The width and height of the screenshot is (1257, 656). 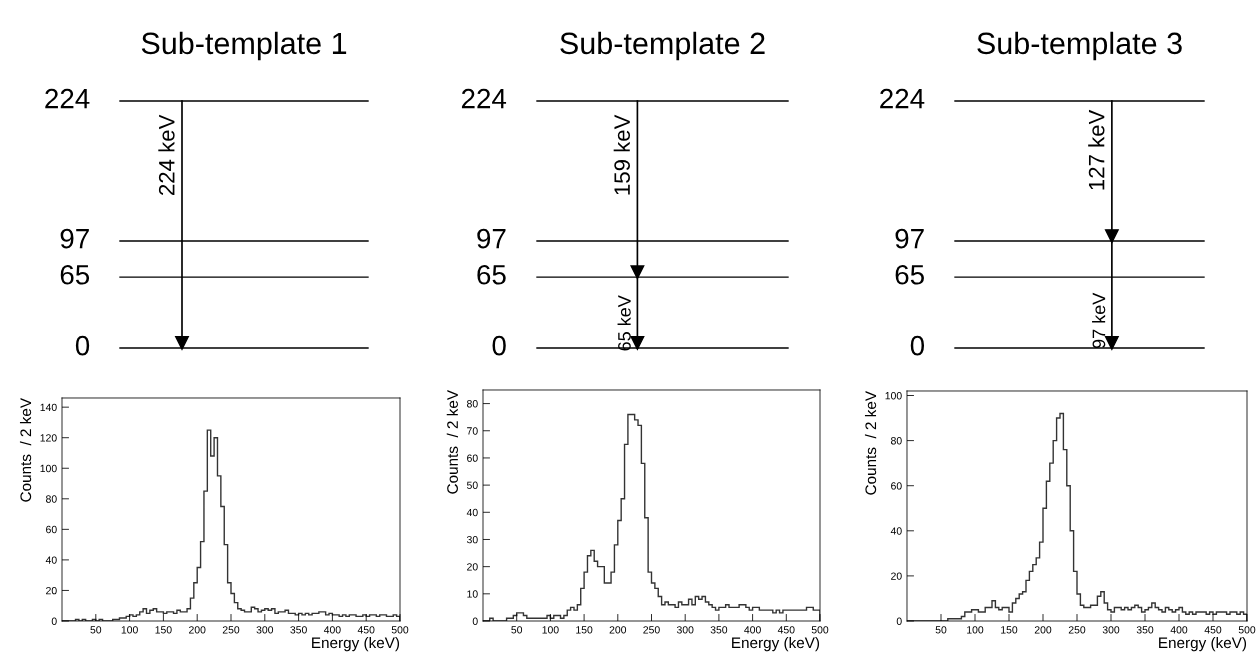 What do you see at coordinates (472, 539) in the screenshot?
I see `y-tick-label: 30` at bounding box center [472, 539].